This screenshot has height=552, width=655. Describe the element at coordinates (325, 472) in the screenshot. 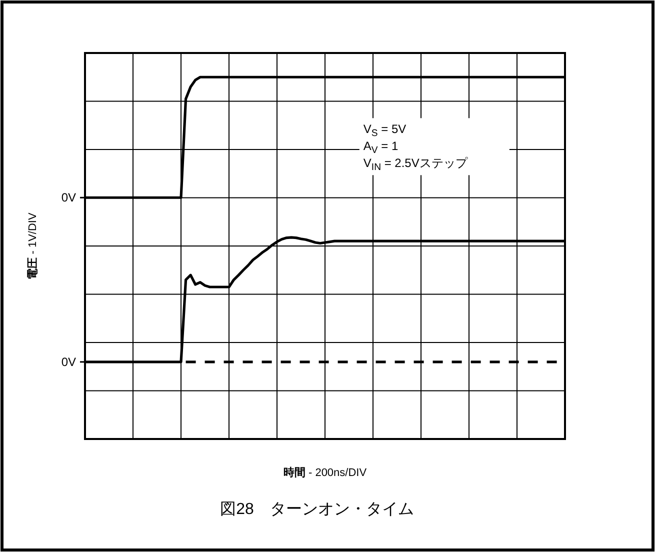

I see `x-axis-title: 時間 - 200ns/DIV` at that location.